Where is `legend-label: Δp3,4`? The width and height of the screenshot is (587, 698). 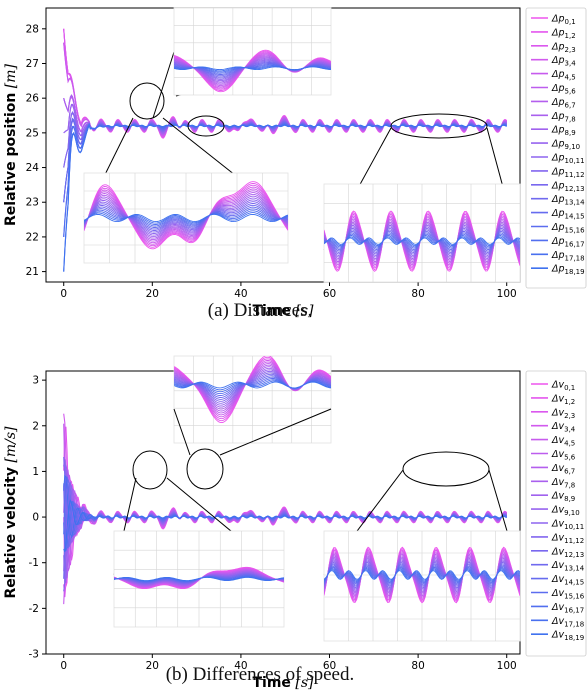 legend-label: Δp3,4 is located at coordinates (563, 61).